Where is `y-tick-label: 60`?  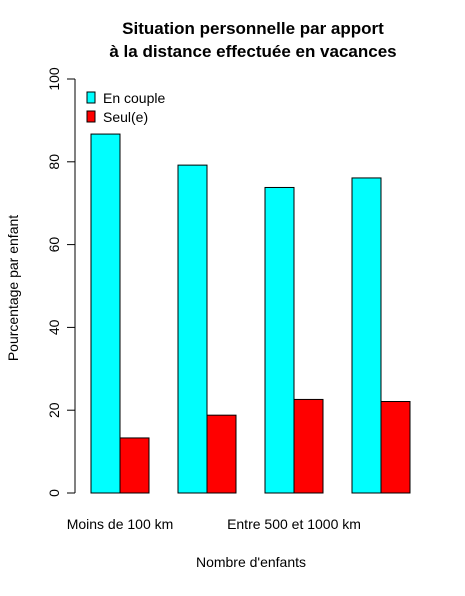 y-tick-label: 60 is located at coordinates (54, 245).